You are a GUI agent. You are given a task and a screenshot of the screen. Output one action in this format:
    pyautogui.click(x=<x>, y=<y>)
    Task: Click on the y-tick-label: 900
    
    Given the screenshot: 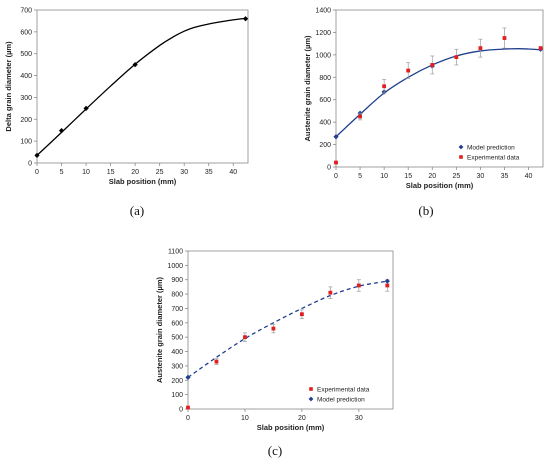 What is the action you would take?
    pyautogui.click(x=177, y=280)
    